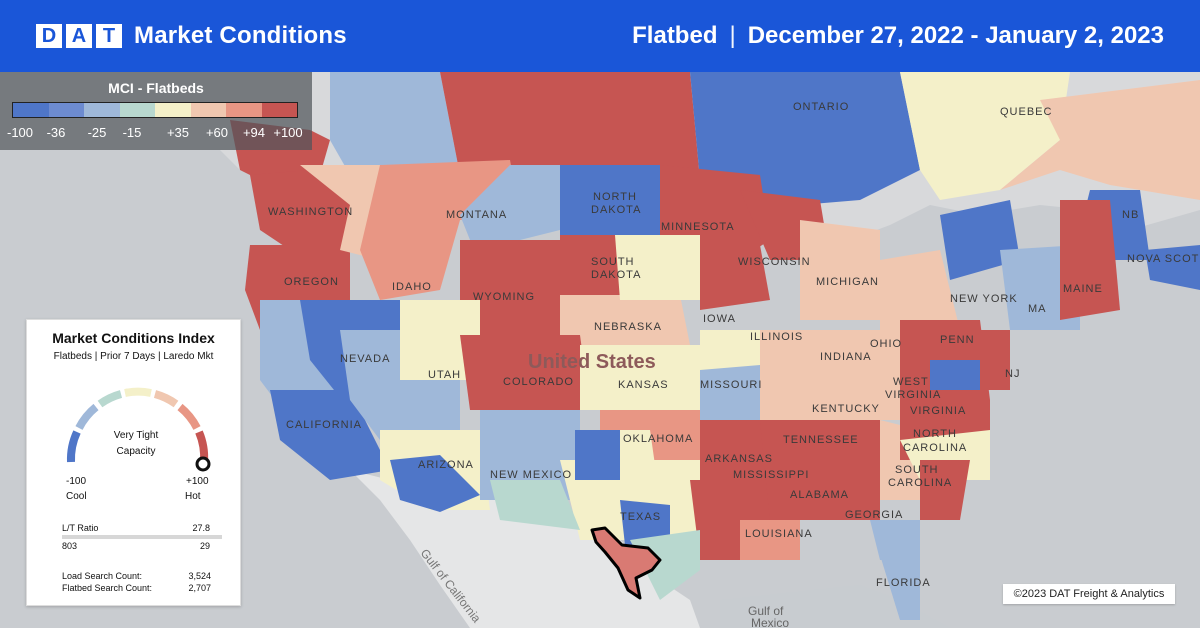 The width and height of the screenshot is (1200, 628). What do you see at coordinates (770, 622) in the screenshot?
I see `label-mexico: Mexico` at bounding box center [770, 622].